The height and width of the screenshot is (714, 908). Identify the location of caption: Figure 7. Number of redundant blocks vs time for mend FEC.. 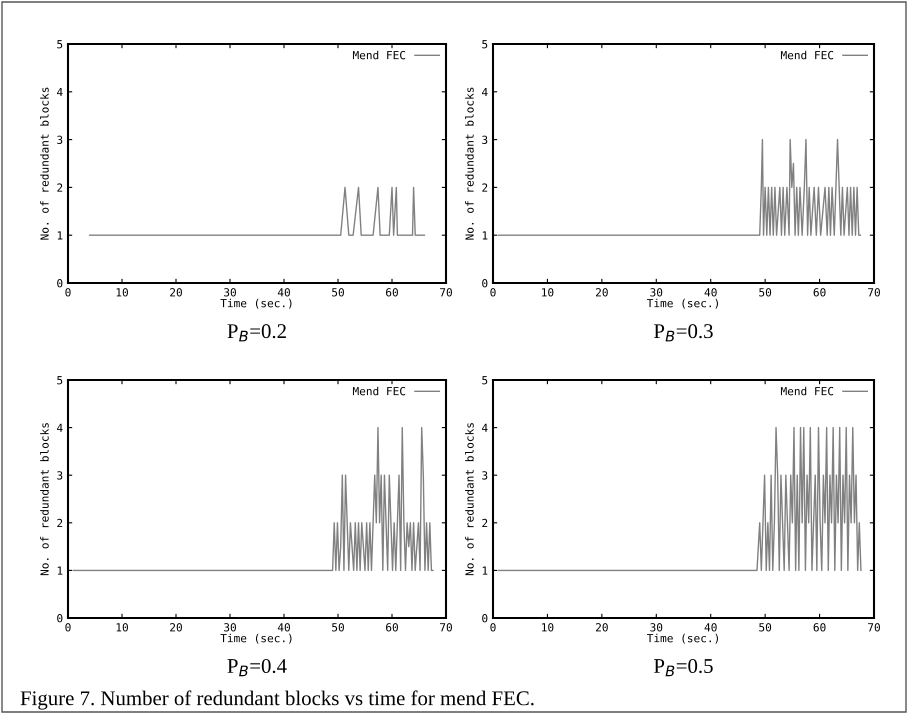
(277, 700).